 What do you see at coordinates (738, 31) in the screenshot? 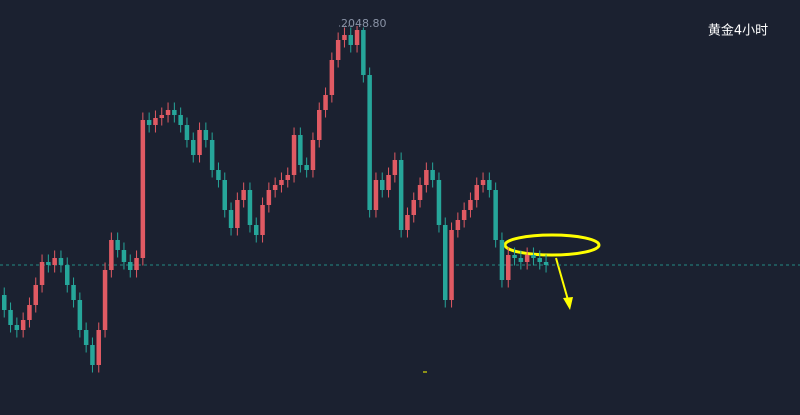
I see `chart-title: 黄金4小时` at bounding box center [738, 31].